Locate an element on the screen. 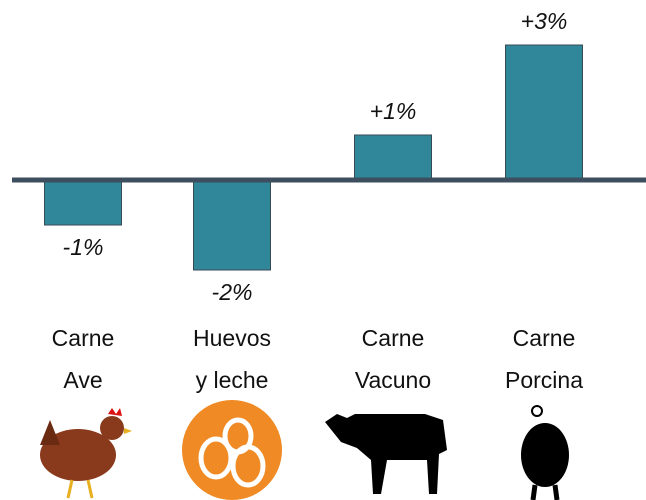 The width and height of the screenshot is (646, 500). category-label: Carne Ave is located at coordinates (83, 359).